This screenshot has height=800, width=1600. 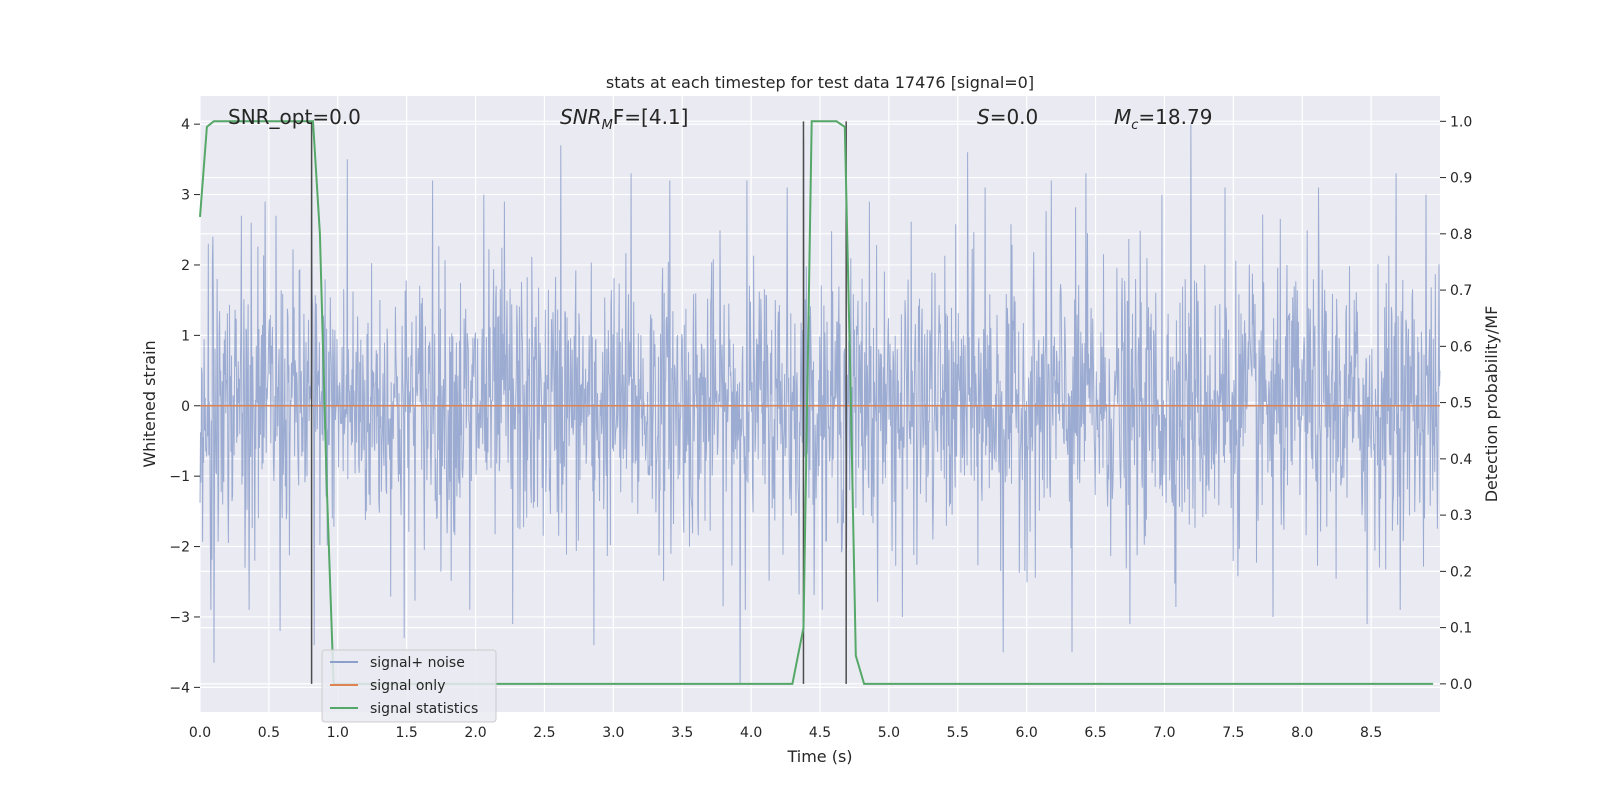 What do you see at coordinates (1461, 516) in the screenshot?
I see `y2-tick-label: 0.3` at bounding box center [1461, 516].